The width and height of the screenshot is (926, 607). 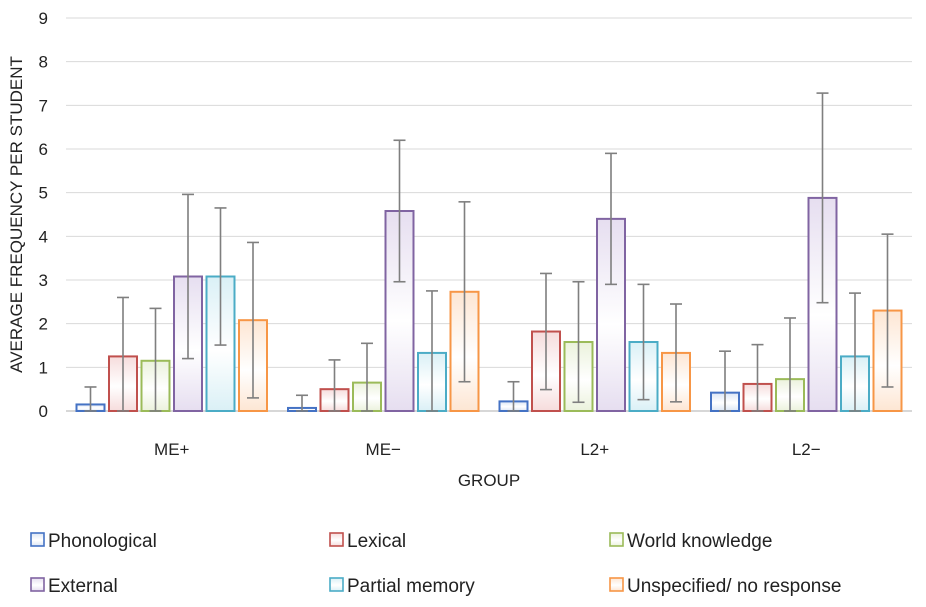 I want to click on legend-item-partial-memory: Partial memory, so click(x=402, y=586).